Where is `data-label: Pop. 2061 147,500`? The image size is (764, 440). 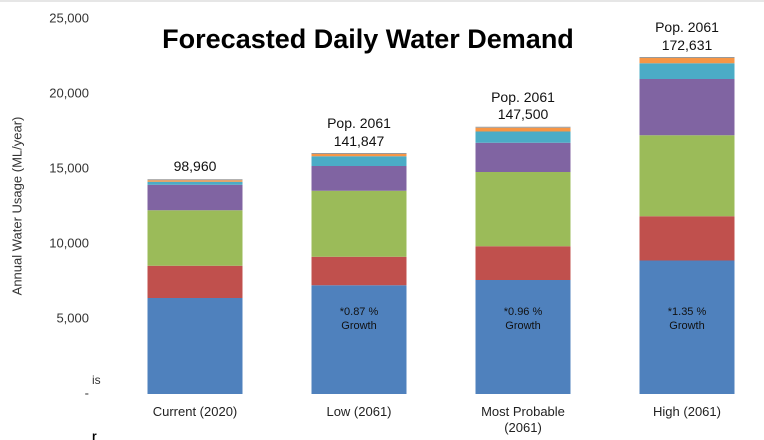 data-label: Pop. 2061 147,500 is located at coordinates (523, 105).